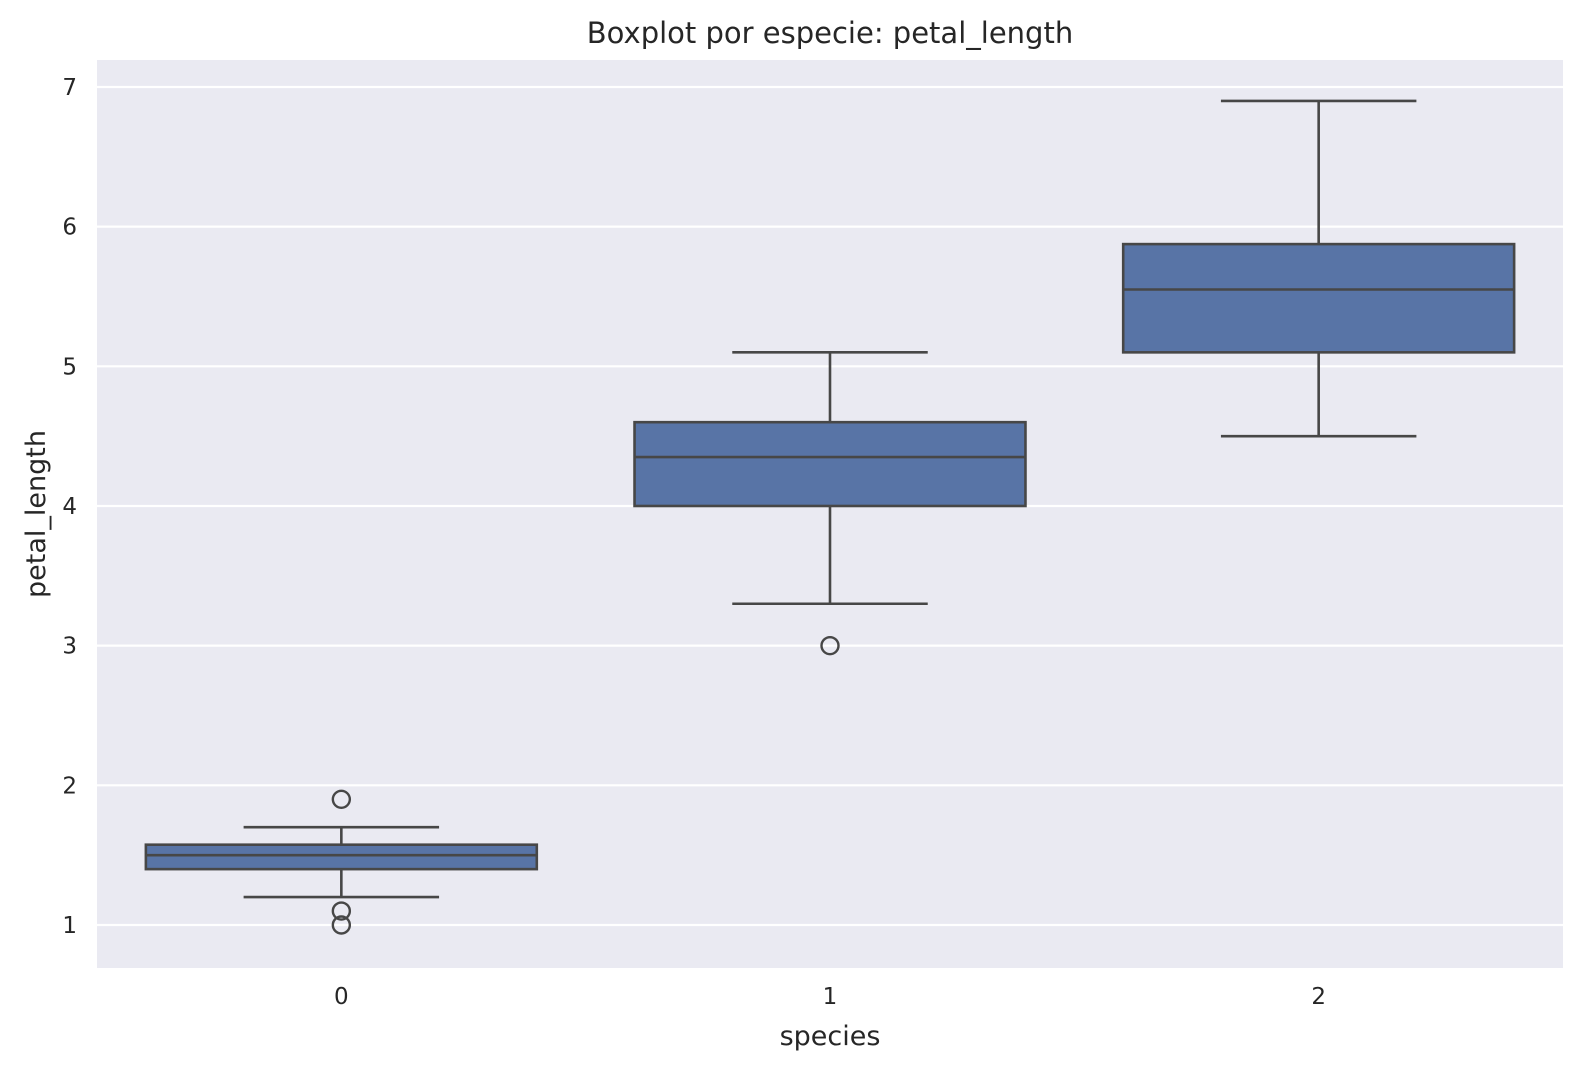 The image size is (1581, 1080). I want to click on x-tick-label-2: 2, so click(1318, 997).